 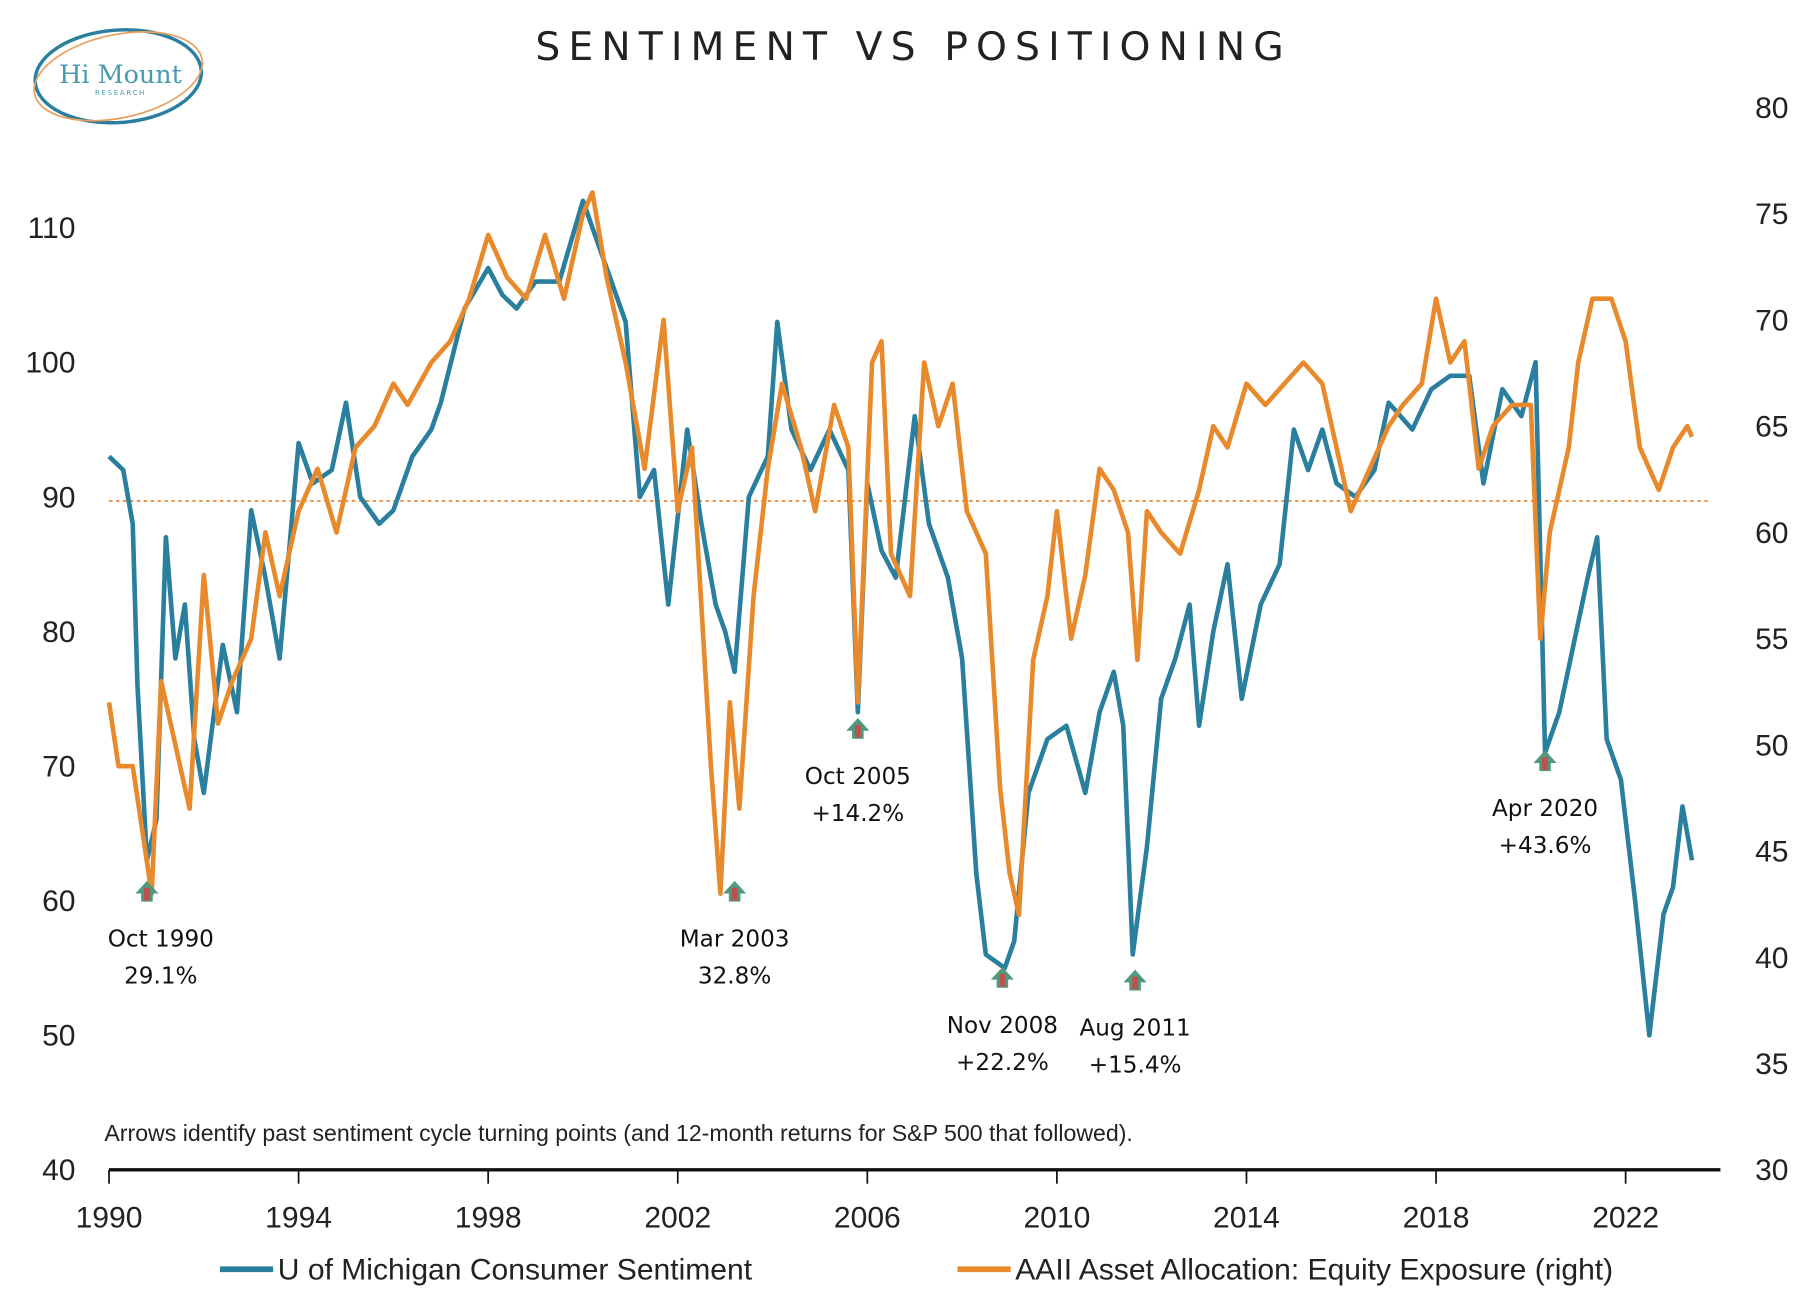 I want to click on x-tick-label: 2002, so click(x=677, y=1218).